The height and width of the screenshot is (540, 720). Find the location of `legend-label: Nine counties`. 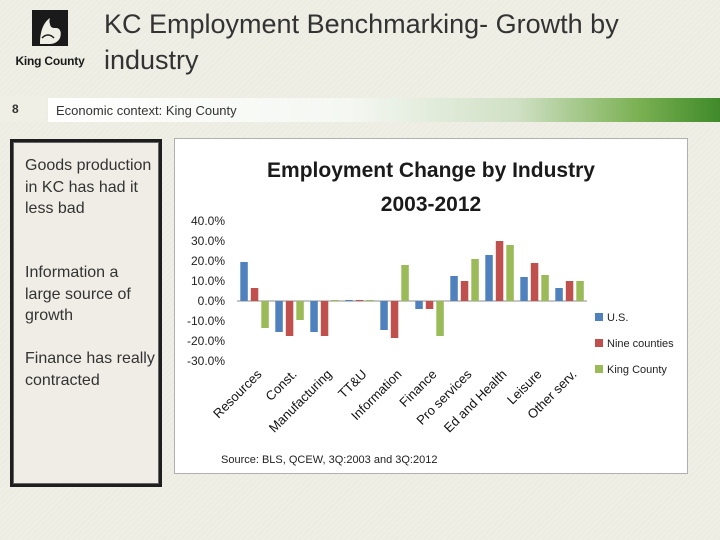

legend-label: Nine counties is located at coordinates (640, 344).